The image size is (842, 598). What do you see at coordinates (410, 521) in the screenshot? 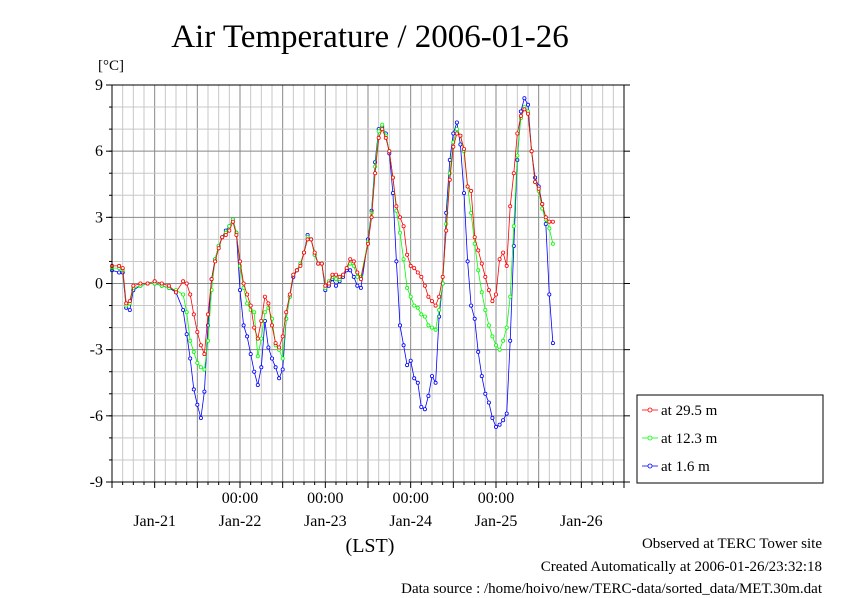
I see `x-date-label: Jan-24` at bounding box center [410, 521].